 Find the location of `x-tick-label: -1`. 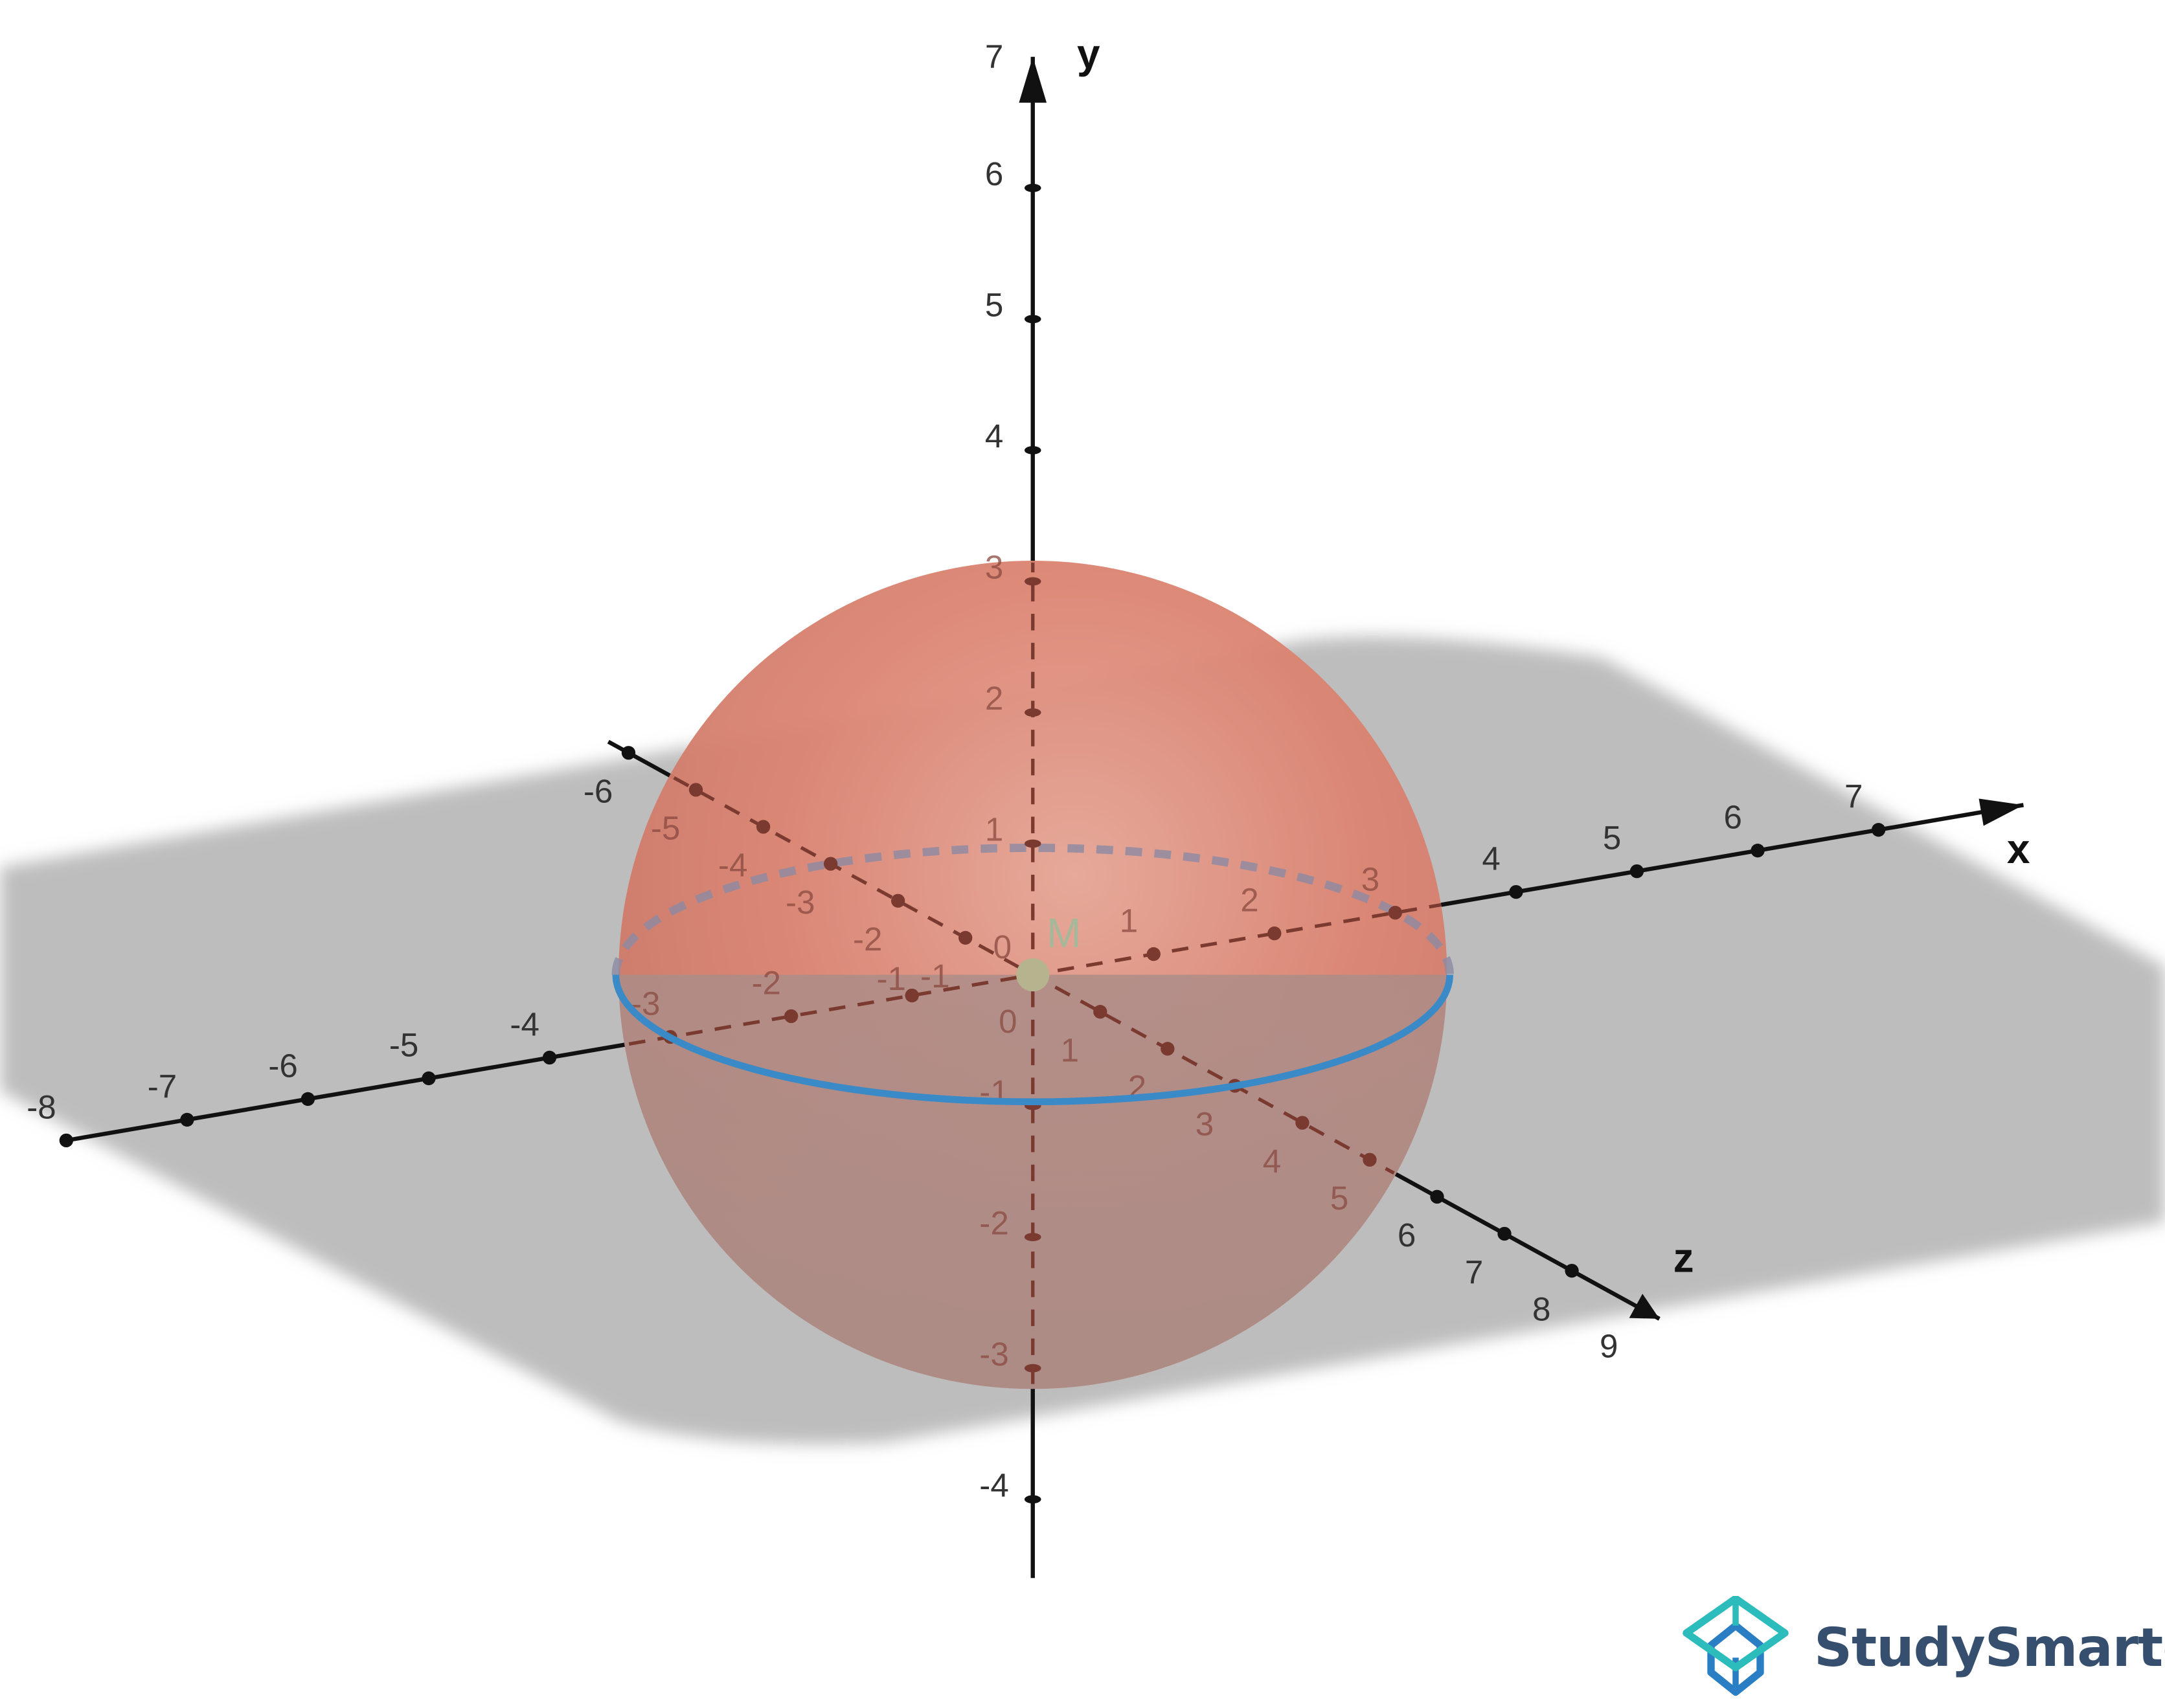

x-tick-label: -1 is located at coordinates (890, 979).